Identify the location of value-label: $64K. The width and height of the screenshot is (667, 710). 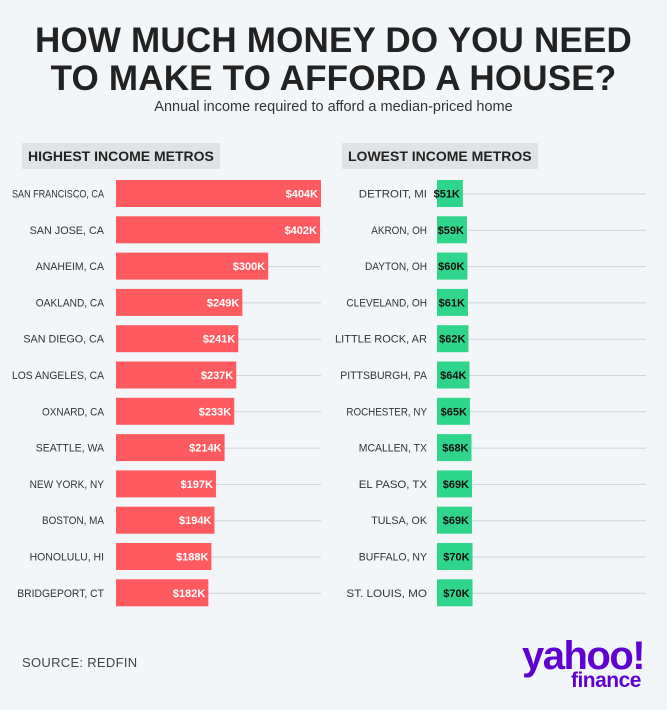
(453, 376).